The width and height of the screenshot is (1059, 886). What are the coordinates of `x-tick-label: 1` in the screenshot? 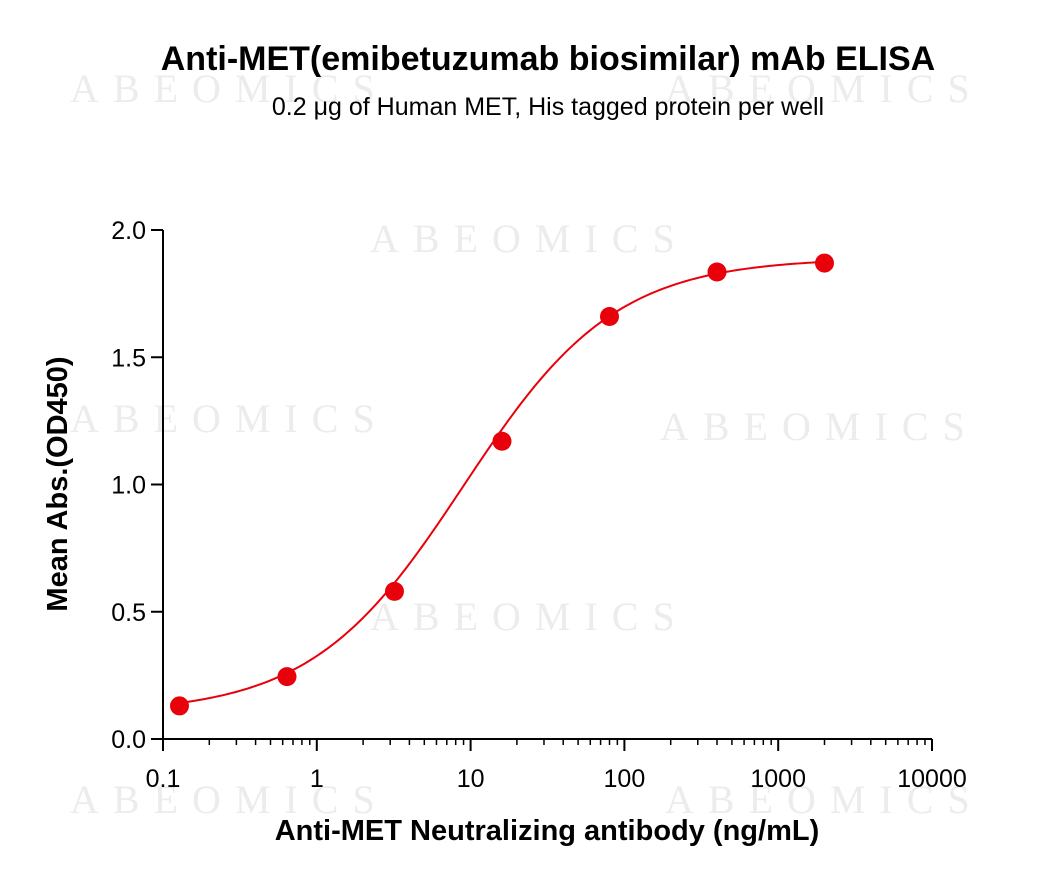 It's located at (317, 779).